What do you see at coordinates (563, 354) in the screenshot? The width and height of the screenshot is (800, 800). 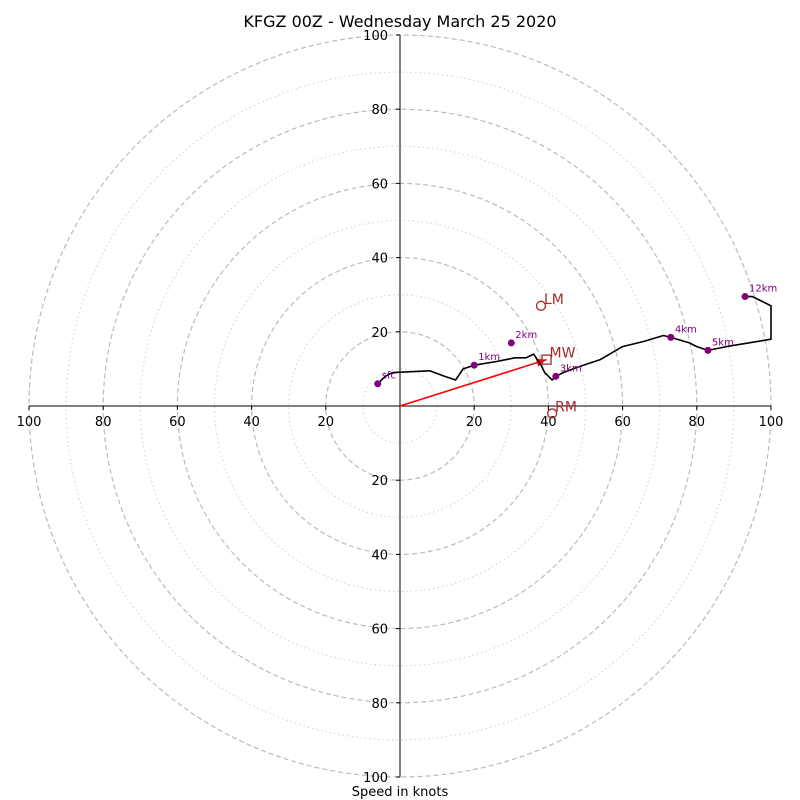 I see `storm-motion-label: MW` at bounding box center [563, 354].